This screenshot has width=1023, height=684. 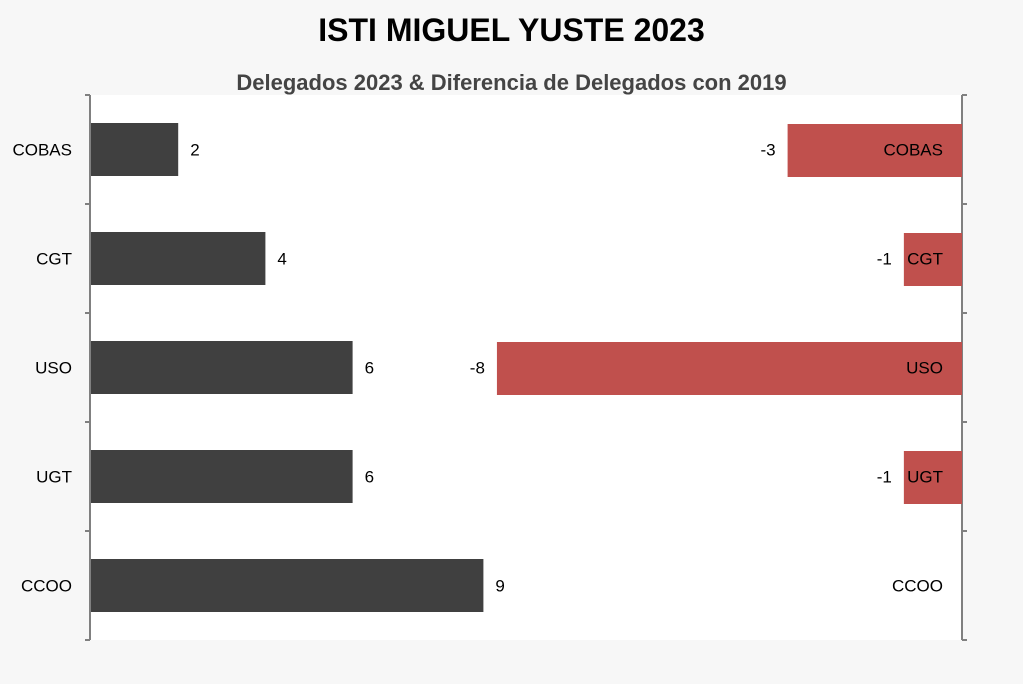 I want to click on left-data-label: 2, so click(x=194, y=150).